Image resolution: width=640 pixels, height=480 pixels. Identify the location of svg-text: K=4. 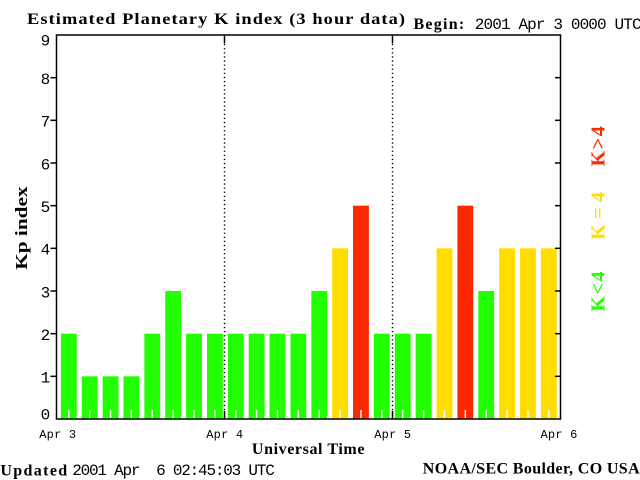
(599, 212).